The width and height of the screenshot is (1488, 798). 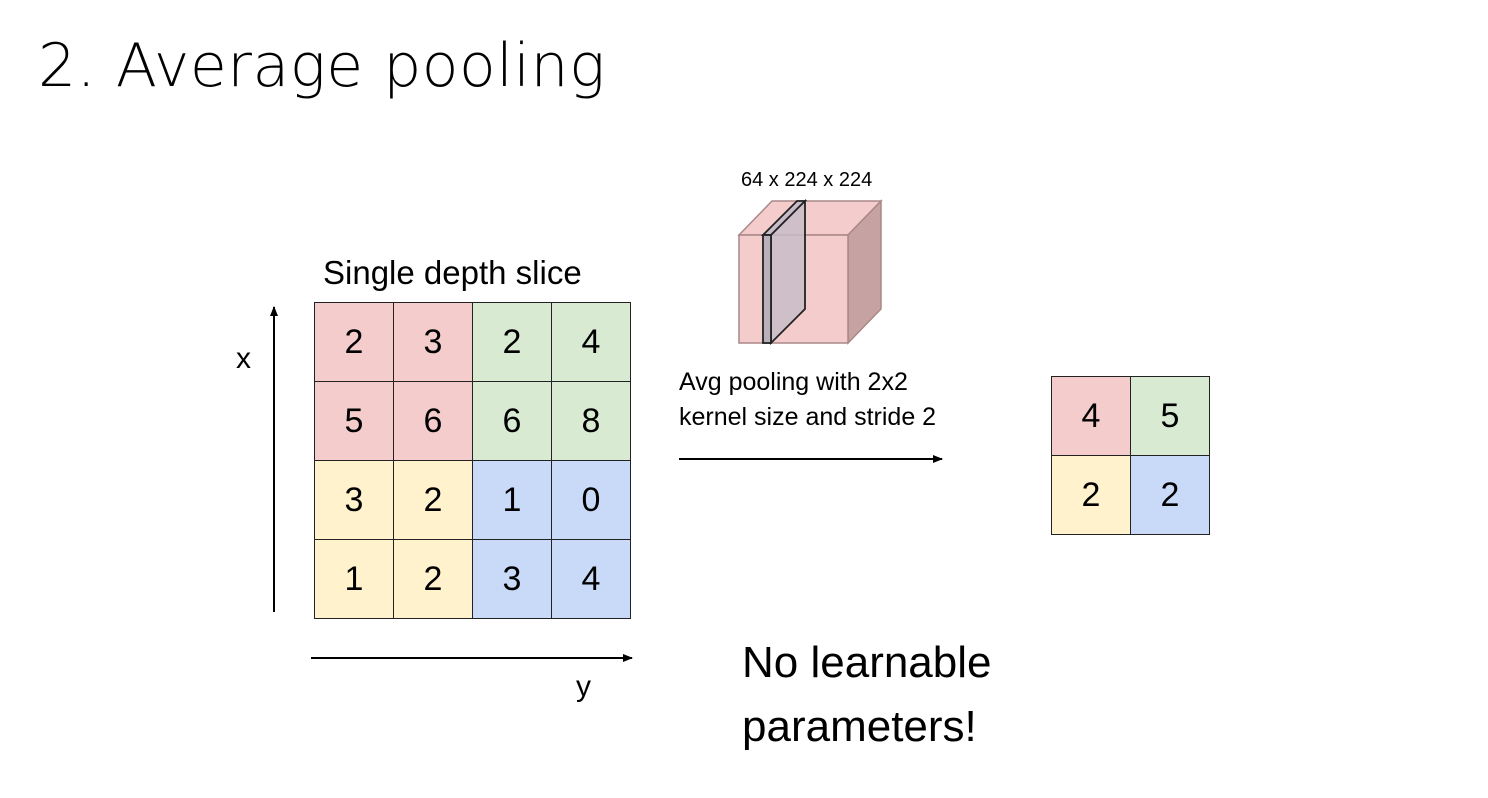 I want to click on input-matrix: 2 3 2 4 5 6 6 8 3 2 1 0 1 2 3 4, so click(x=472, y=460).